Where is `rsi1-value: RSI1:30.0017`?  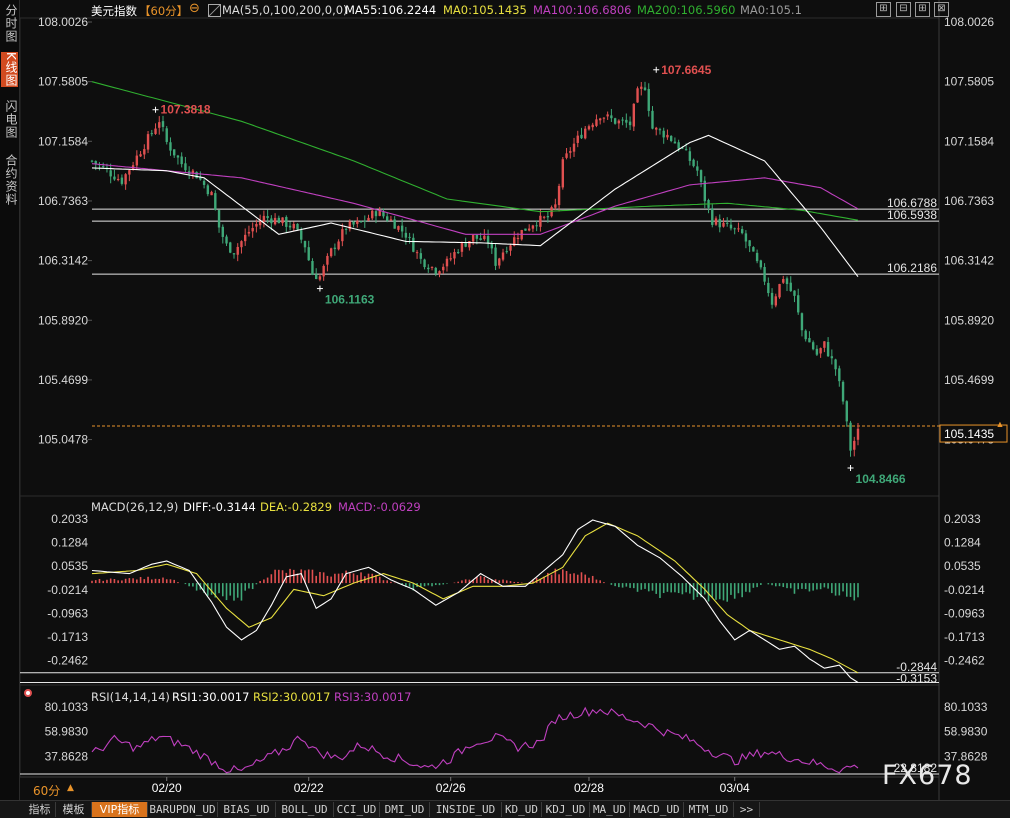 rsi1-value: RSI1:30.0017 is located at coordinates (211, 697).